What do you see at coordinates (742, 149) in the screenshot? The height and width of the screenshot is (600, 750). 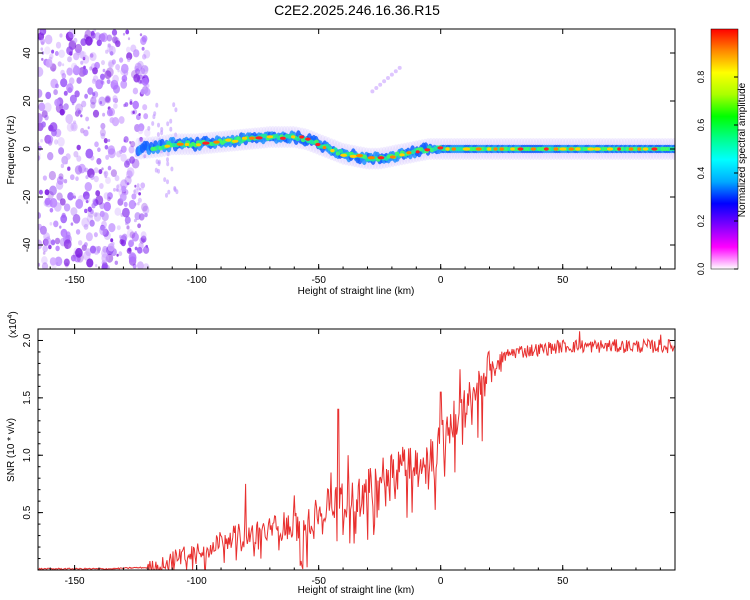 I see `colorbar-label: Normalized spectral amplitude` at bounding box center [742, 149].